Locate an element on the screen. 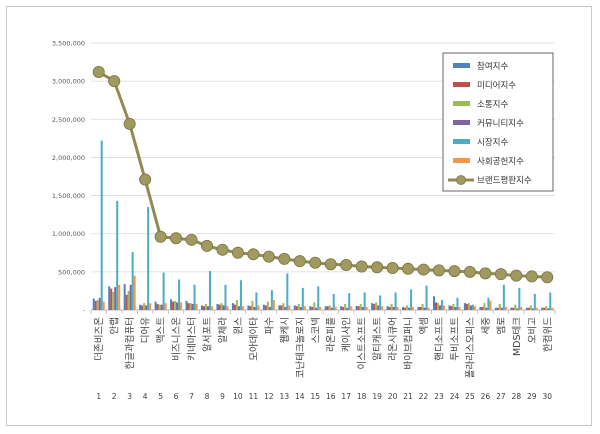  y-tick-label: 3,500,000 is located at coordinates (68, 44).